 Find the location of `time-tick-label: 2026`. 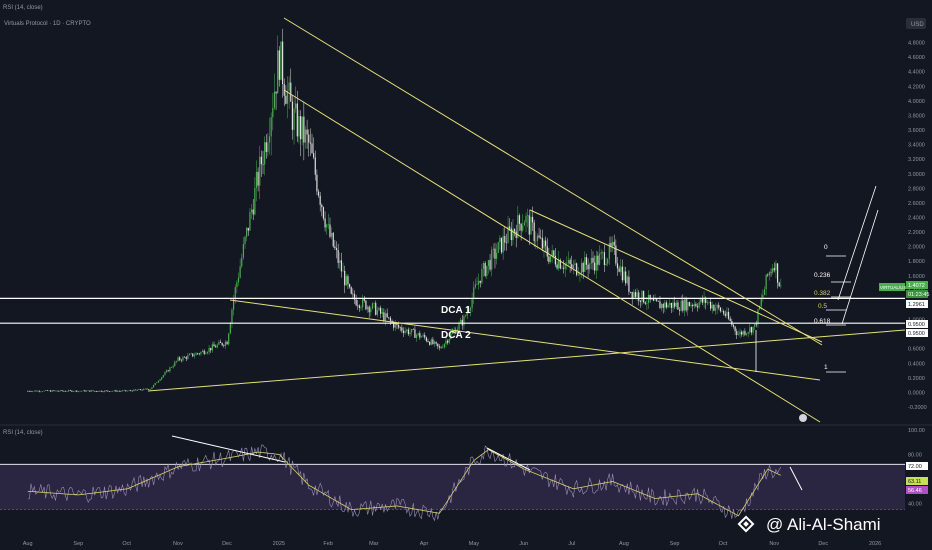

time-tick-label: 2026 is located at coordinates (875, 544).